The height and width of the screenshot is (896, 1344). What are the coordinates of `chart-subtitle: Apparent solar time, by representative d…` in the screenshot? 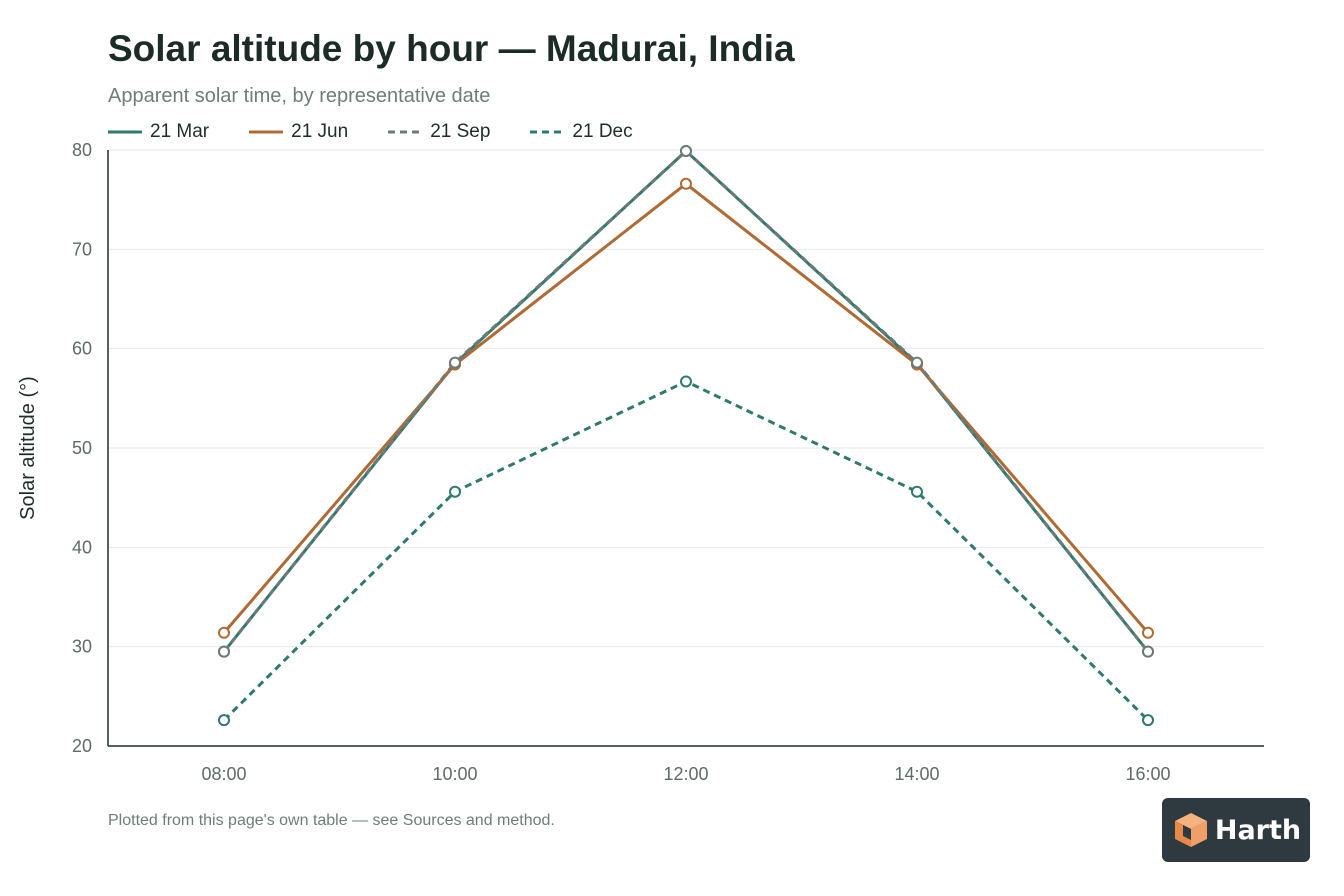 It's located at (299, 96).